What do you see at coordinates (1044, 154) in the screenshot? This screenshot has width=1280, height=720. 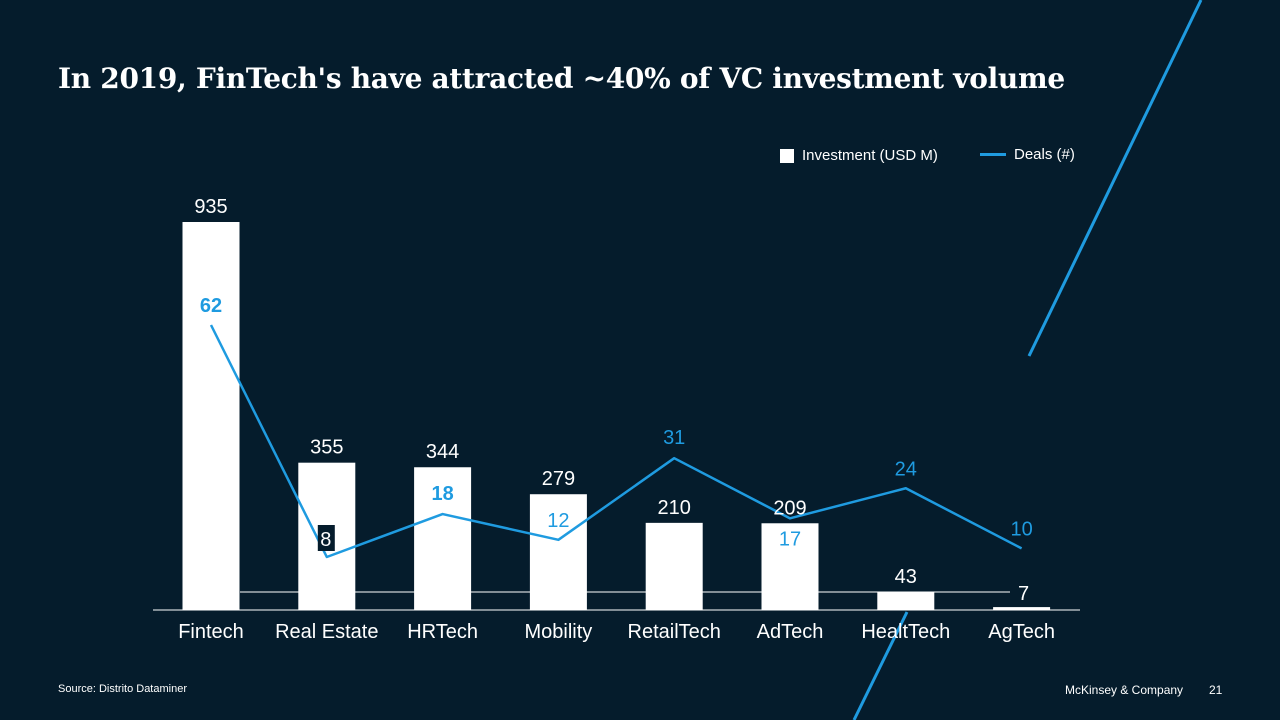 I see `legend-label-deals: Deals (#)` at bounding box center [1044, 154].